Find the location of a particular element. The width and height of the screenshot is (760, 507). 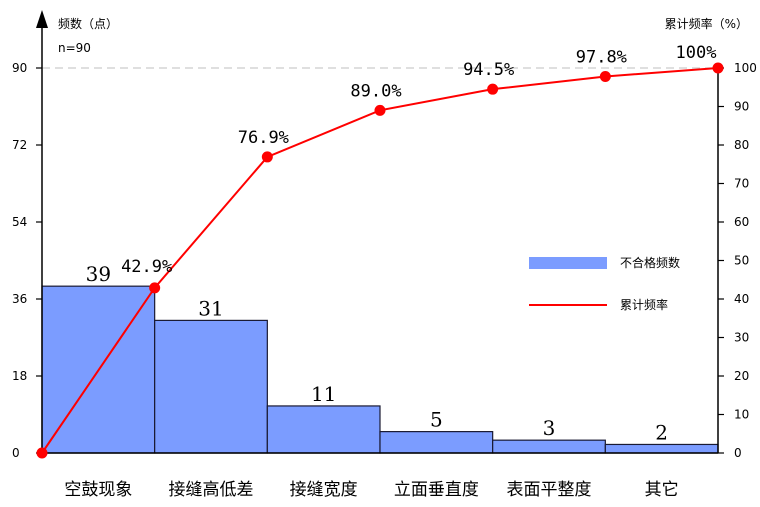

bar-value-label-5: 3 is located at coordinates (549, 428).